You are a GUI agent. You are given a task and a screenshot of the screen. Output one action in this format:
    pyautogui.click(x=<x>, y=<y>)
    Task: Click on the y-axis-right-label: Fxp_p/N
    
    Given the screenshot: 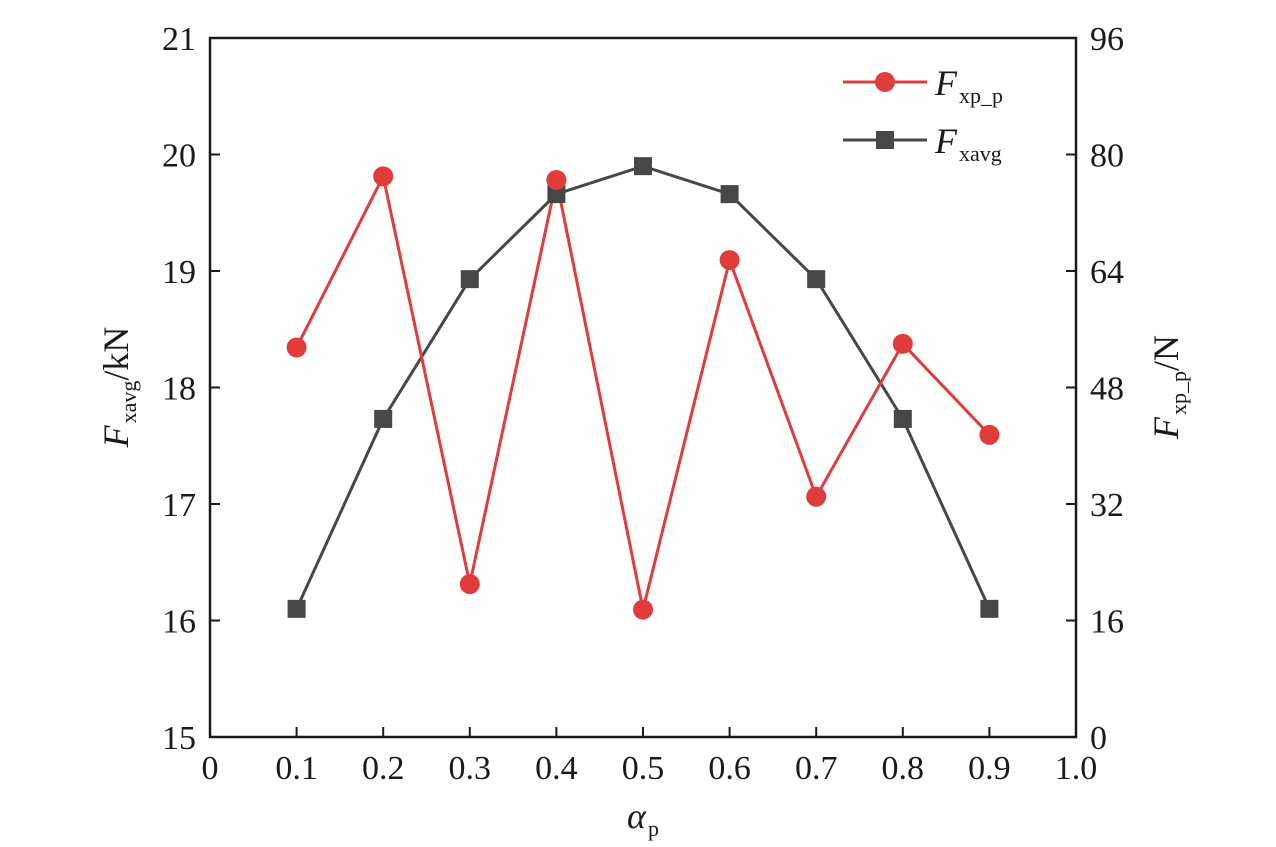 What is the action you would take?
    pyautogui.click(x=1168, y=387)
    